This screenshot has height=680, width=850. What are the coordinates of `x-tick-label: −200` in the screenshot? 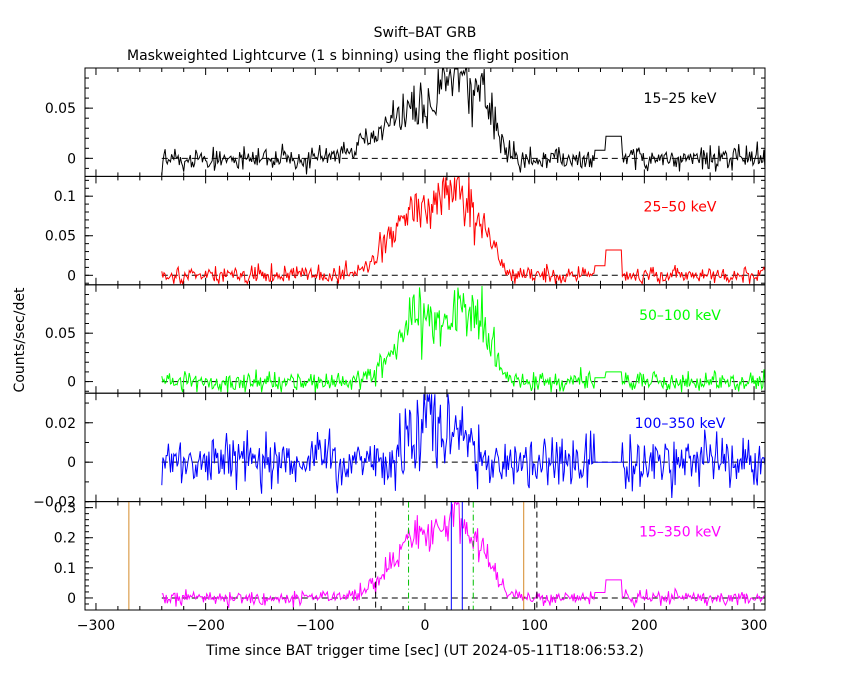 It's located at (205, 626).